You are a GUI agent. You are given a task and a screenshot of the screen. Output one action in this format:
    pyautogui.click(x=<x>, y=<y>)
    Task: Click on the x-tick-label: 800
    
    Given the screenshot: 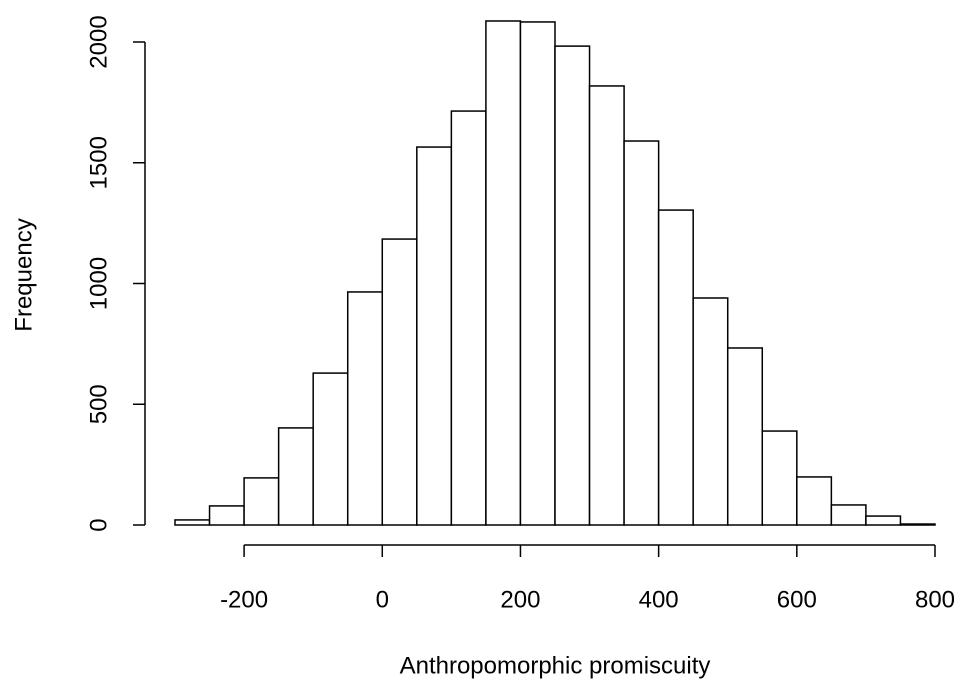 What is the action you would take?
    pyautogui.click(x=935, y=599)
    